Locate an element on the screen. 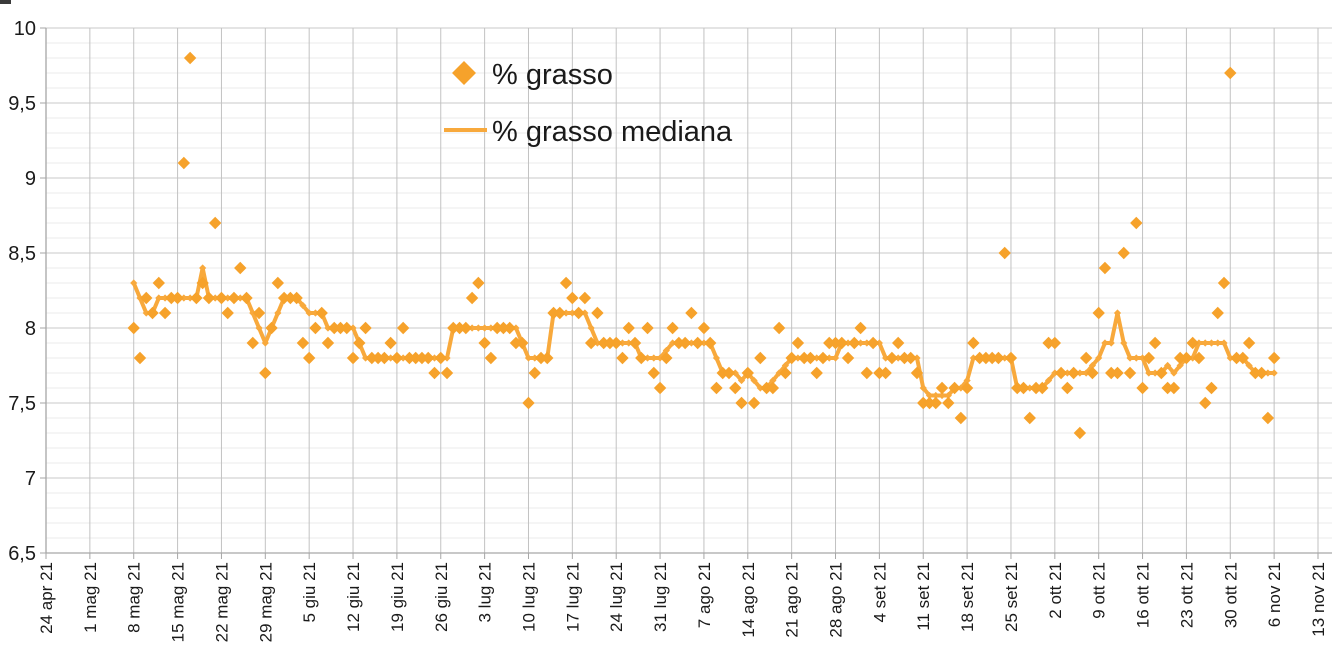  x-axis-tick-label: 16 ott 21 is located at coordinates (1143, 595).